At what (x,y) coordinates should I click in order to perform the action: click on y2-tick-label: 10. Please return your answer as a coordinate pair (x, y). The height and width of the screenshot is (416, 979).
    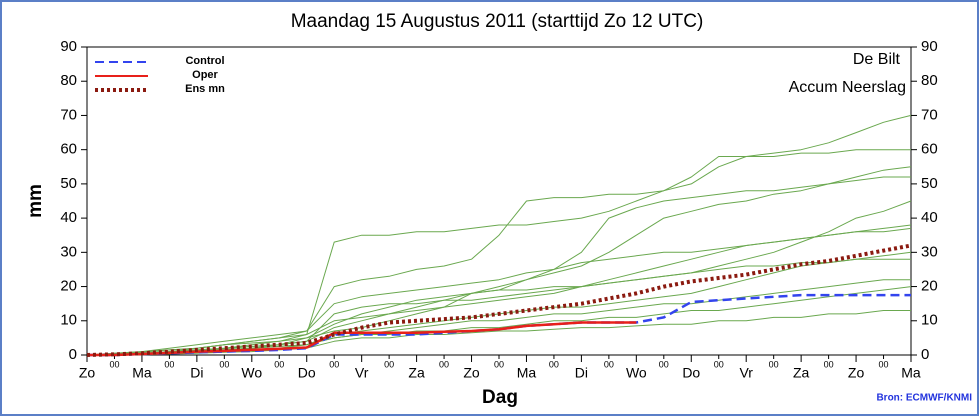
    Looking at the image, I should click on (929, 320).